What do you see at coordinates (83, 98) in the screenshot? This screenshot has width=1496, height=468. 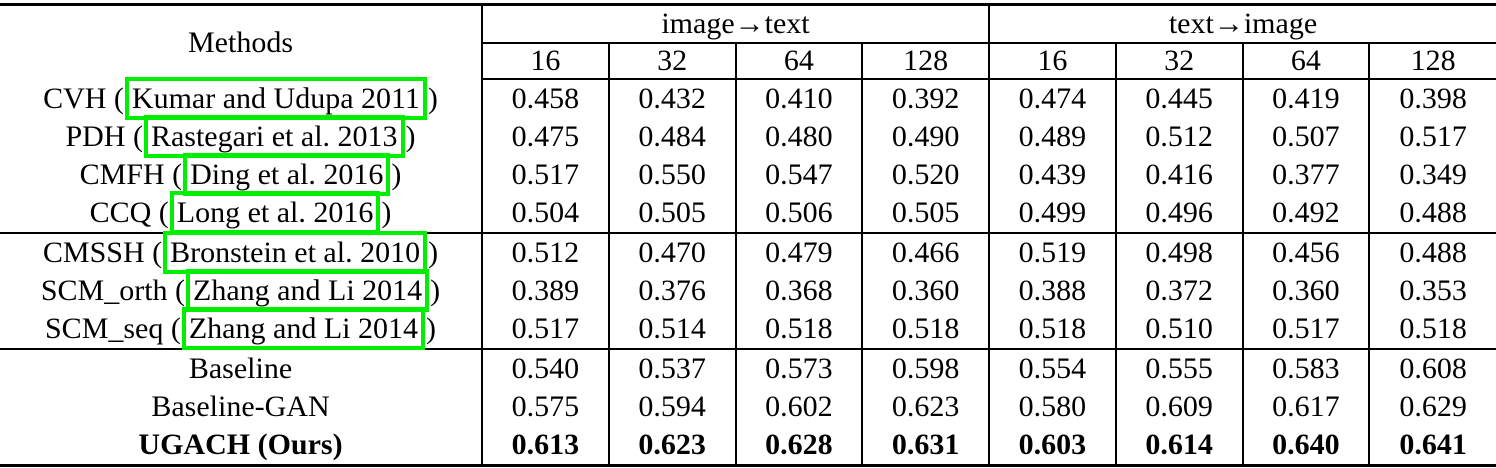 I see `method-name: CVH (` at bounding box center [83, 98].